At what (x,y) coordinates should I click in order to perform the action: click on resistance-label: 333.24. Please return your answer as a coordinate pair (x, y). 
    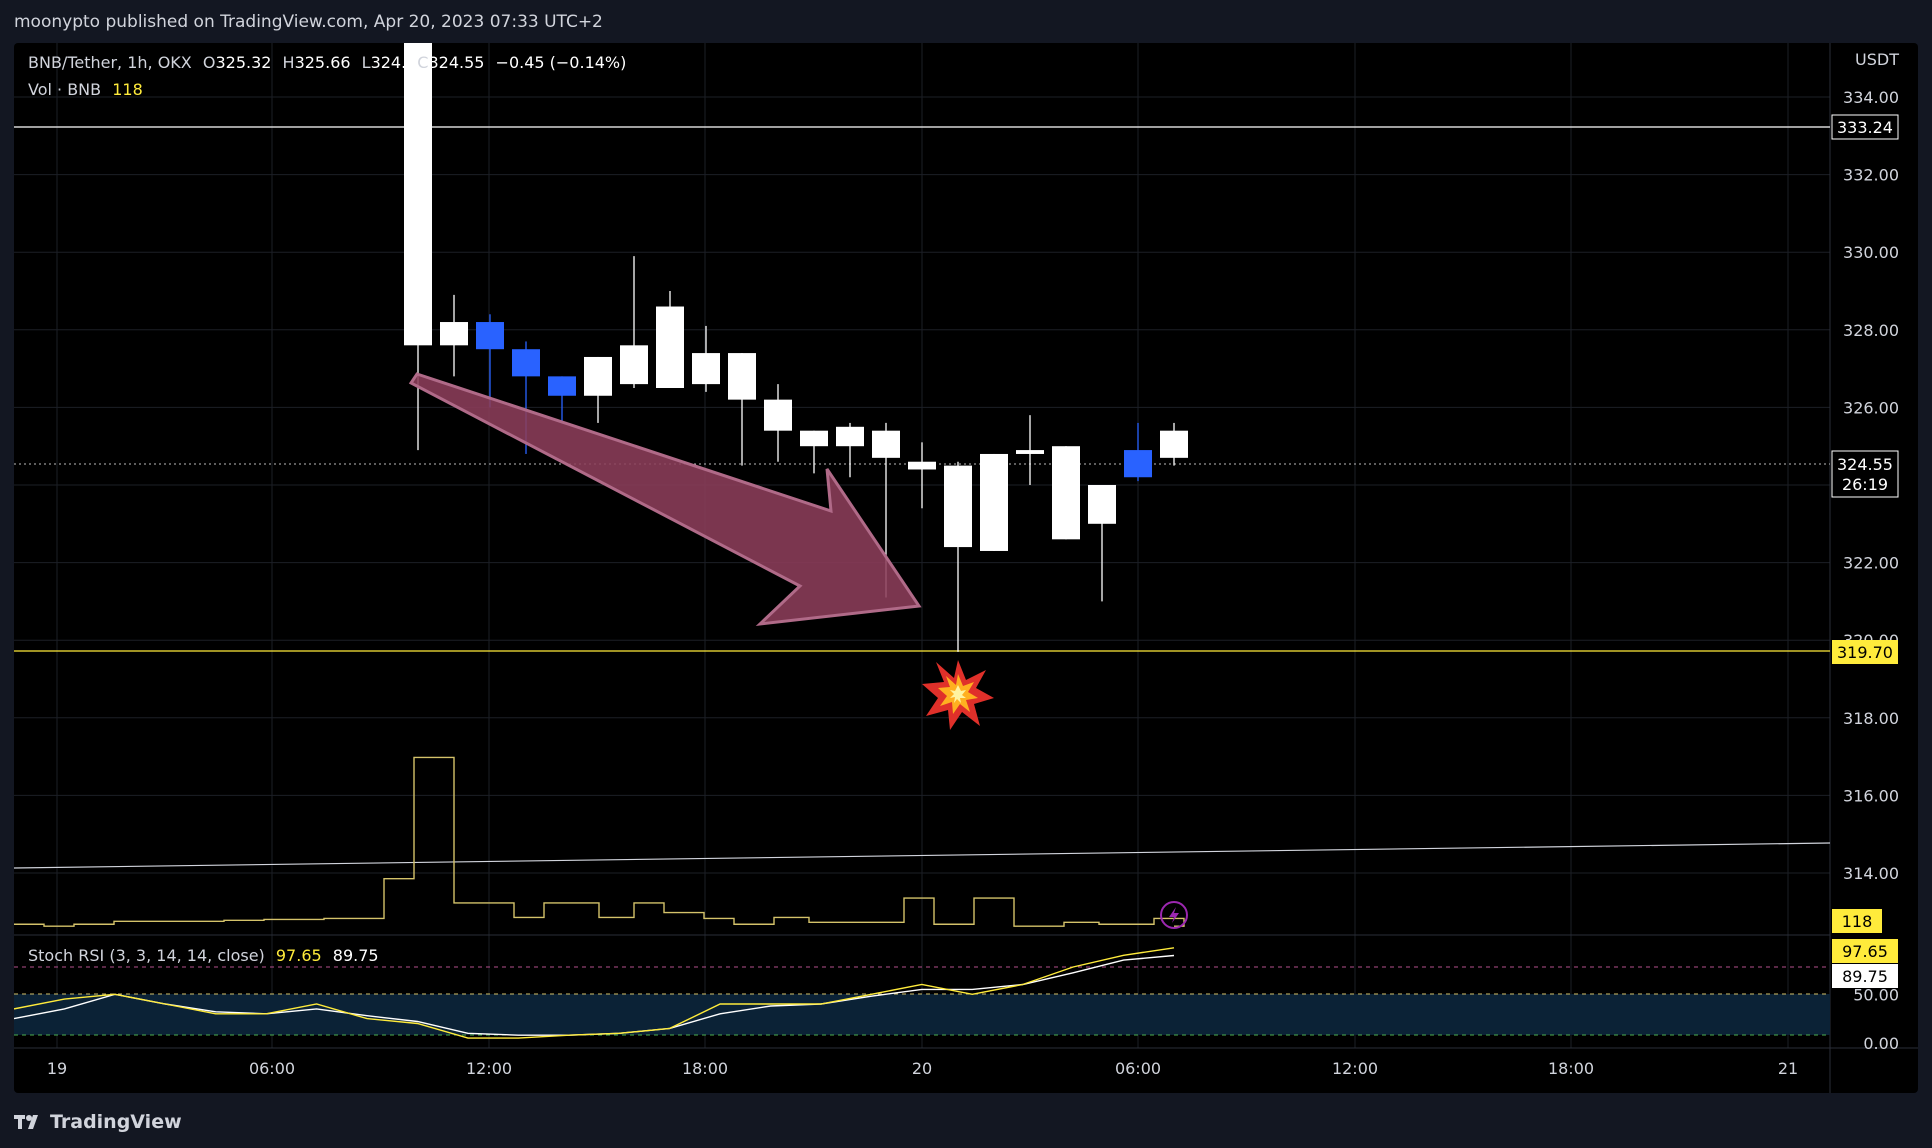
    Looking at the image, I should click on (1865, 127).